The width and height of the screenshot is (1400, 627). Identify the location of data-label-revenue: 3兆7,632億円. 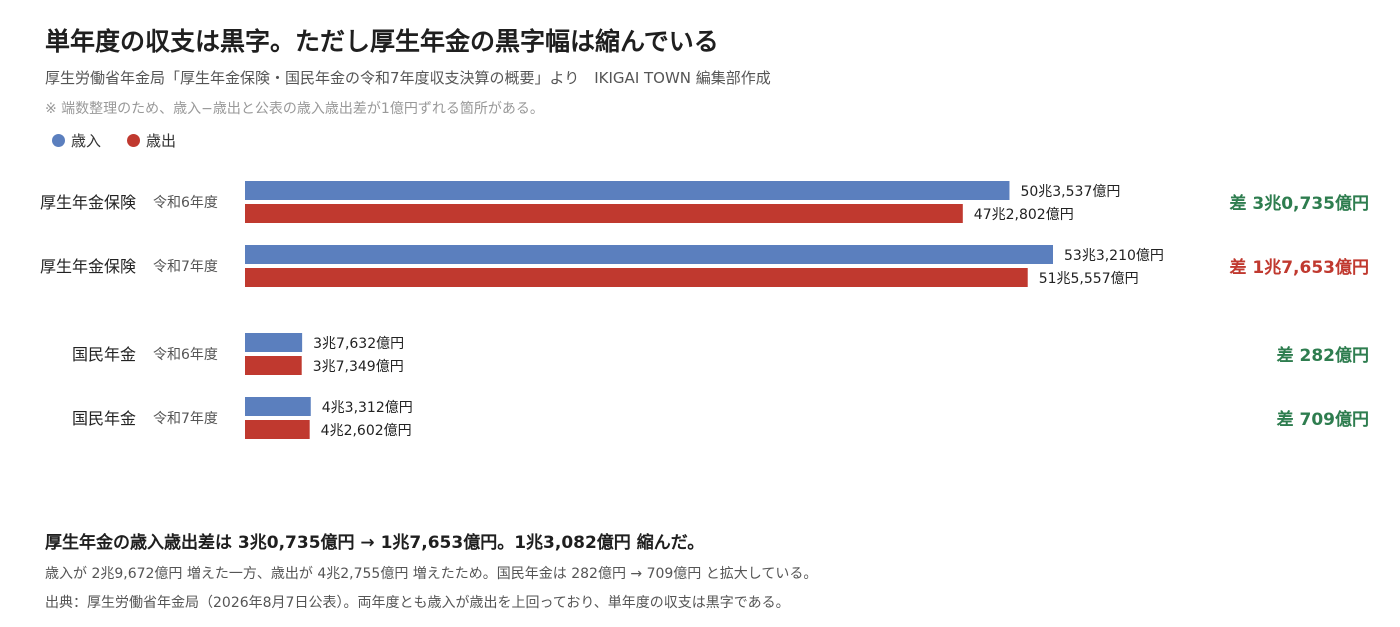
(358, 344).